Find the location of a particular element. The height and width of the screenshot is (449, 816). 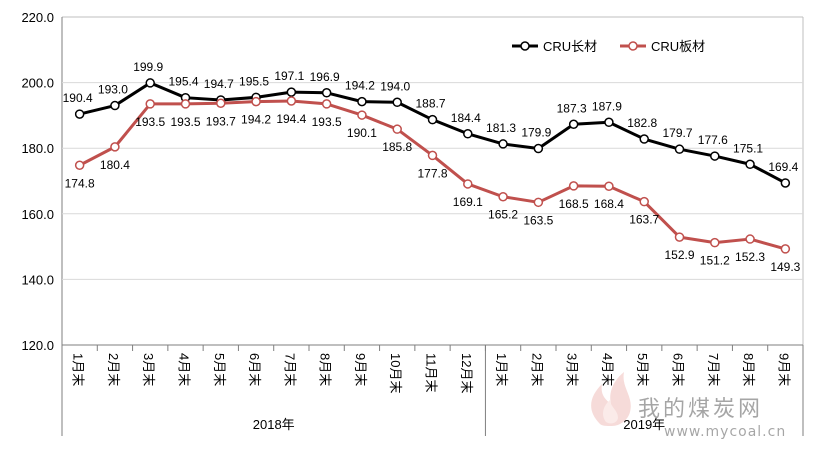

data-label: 190.1 is located at coordinates (362, 133).